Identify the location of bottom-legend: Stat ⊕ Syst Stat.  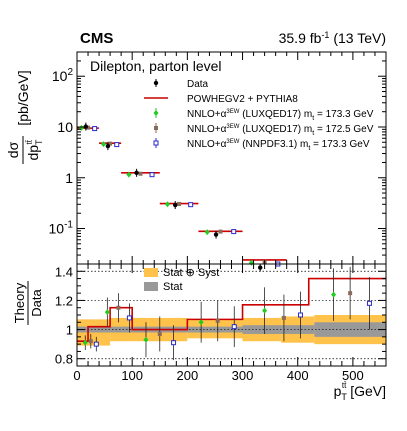
(181, 280).